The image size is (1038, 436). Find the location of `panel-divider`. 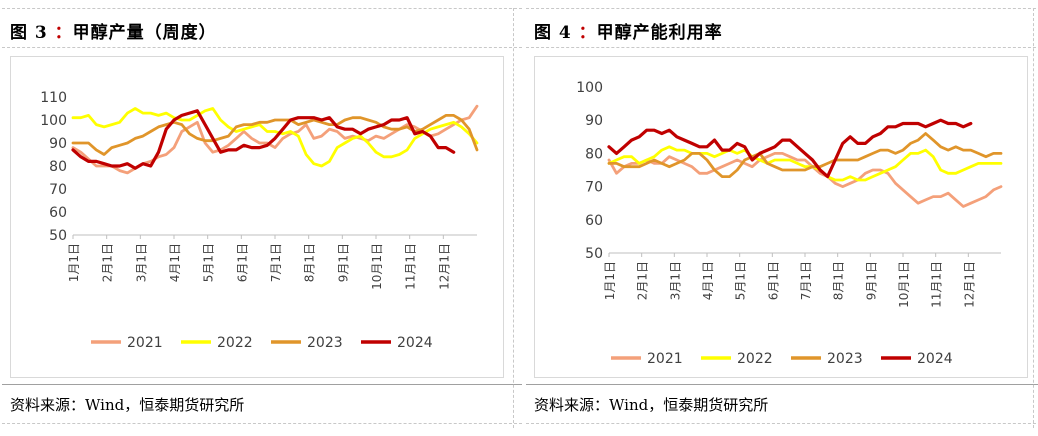

panel-divider is located at coordinates (513, 218).